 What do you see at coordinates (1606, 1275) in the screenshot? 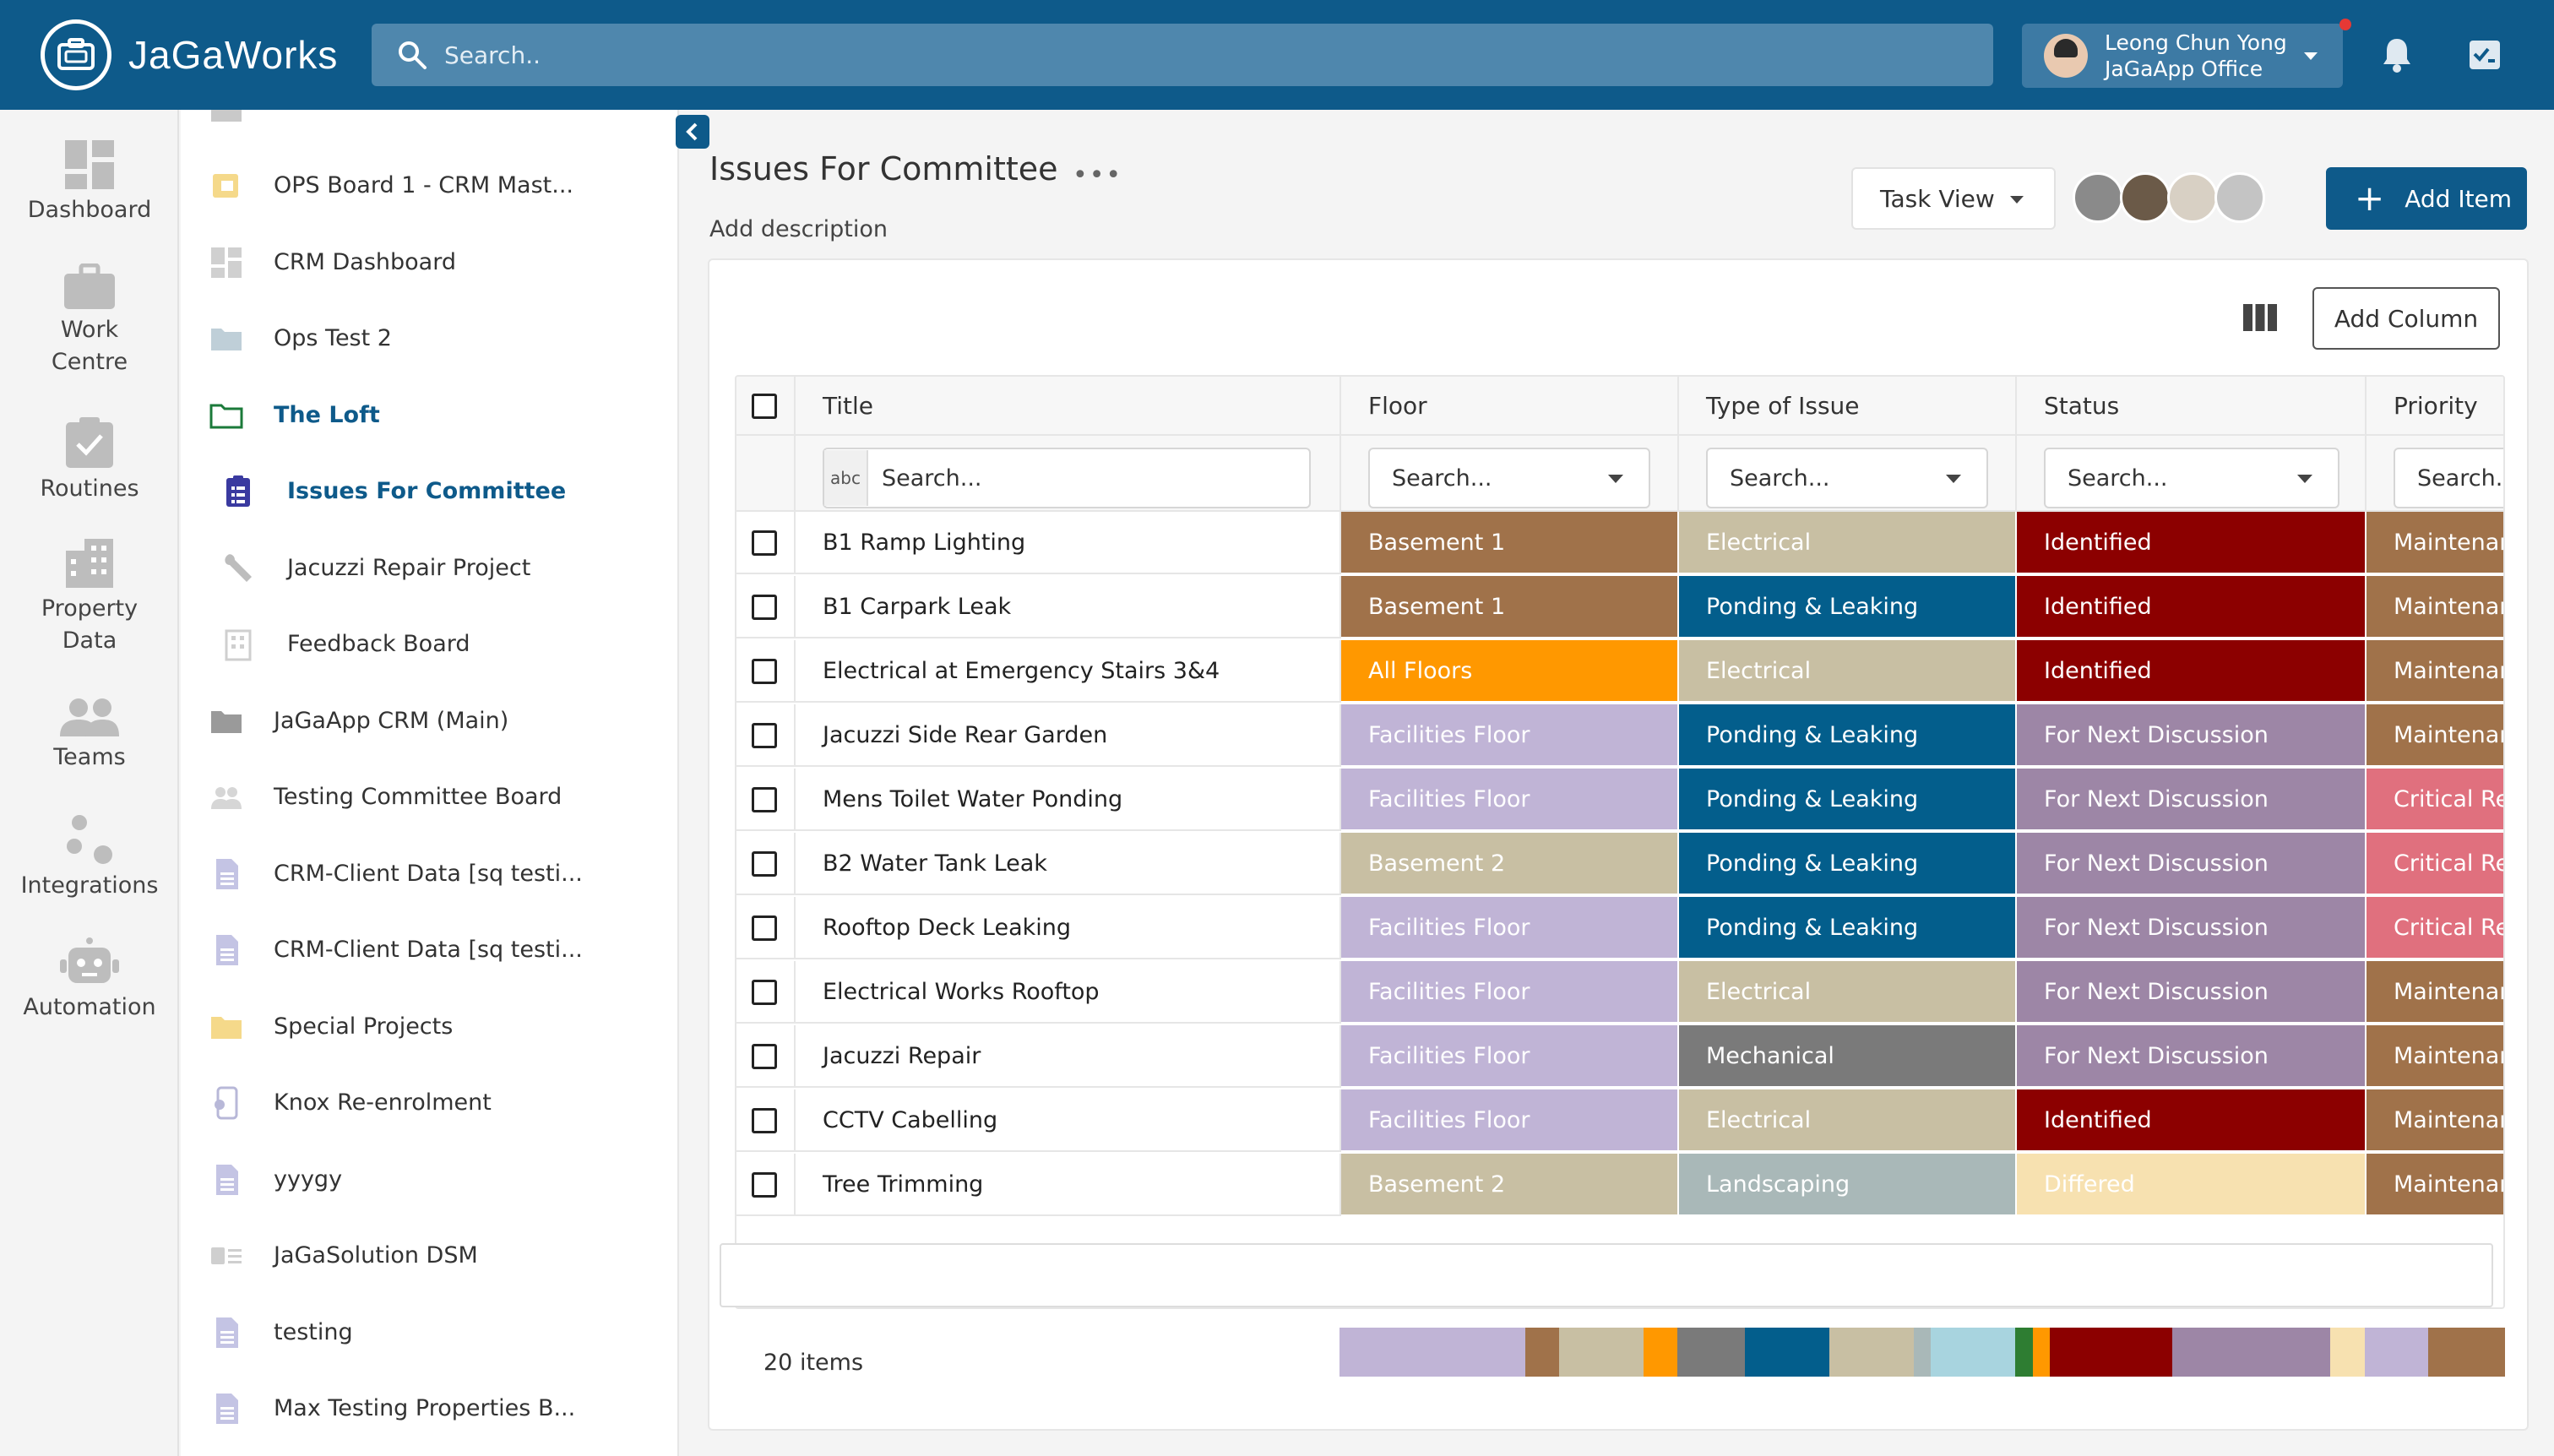
I see `new-item-input` at bounding box center [1606, 1275].